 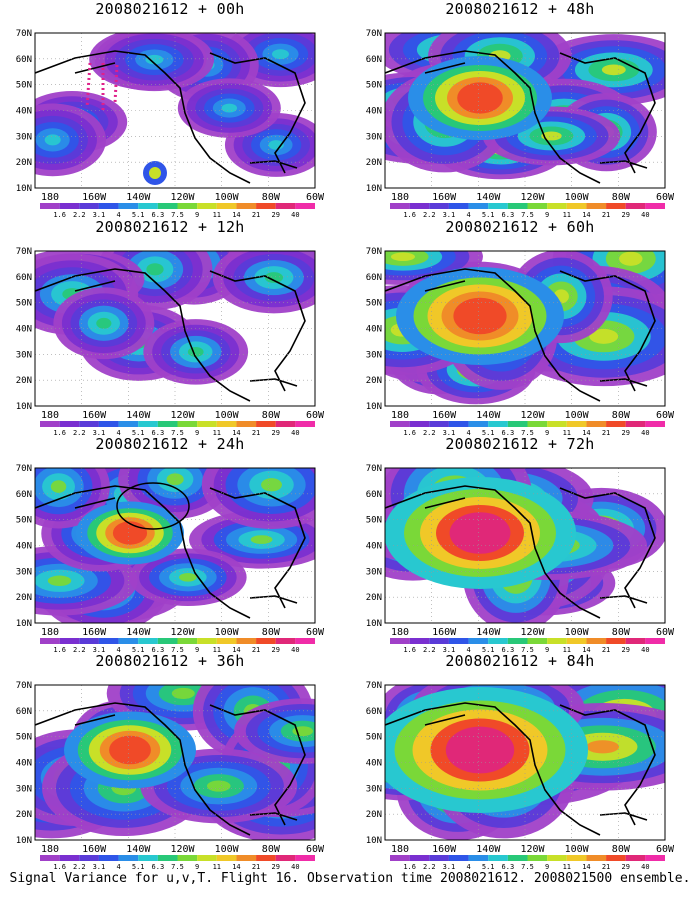 What do you see at coordinates (625, 649) in the screenshot?
I see `colorbar-label: 29` at bounding box center [625, 649].